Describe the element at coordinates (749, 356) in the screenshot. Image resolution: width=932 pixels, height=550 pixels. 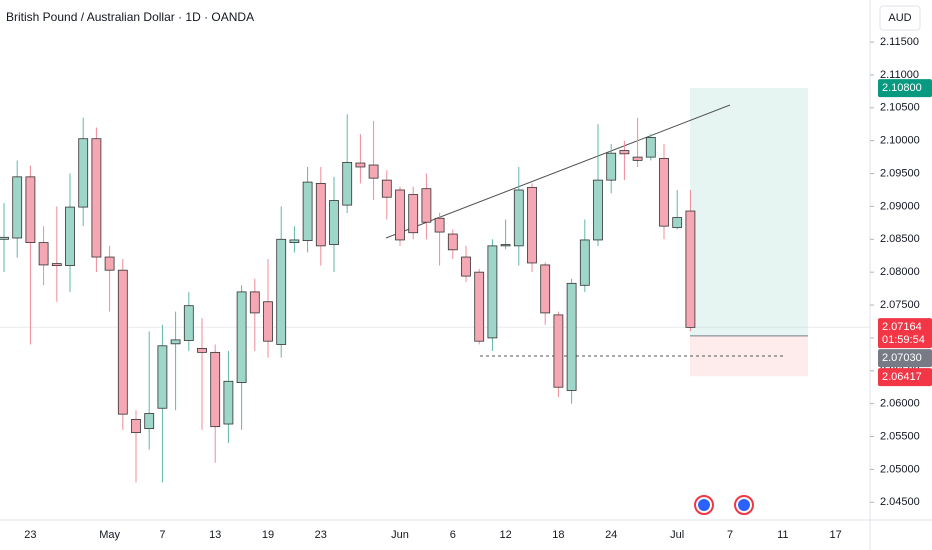
I see `stop-zone` at that location.